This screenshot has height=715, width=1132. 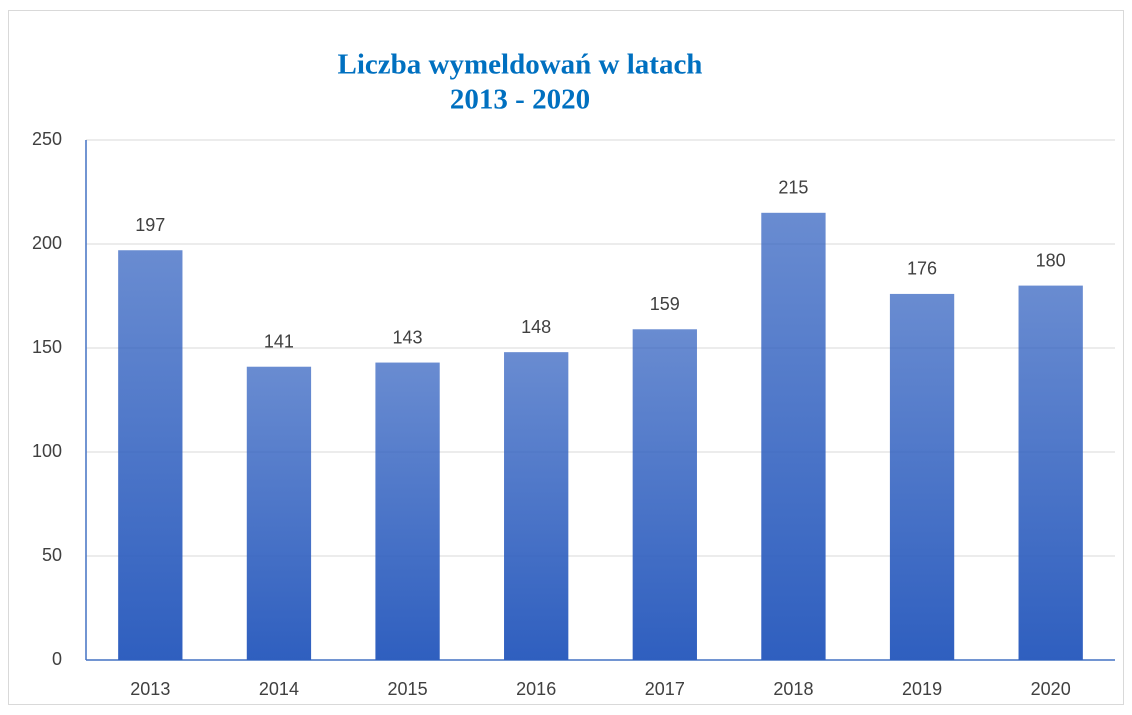 What do you see at coordinates (665, 689) in the screenshot?
I see `x-tick-label: 2017` at bounding box center [665, 689].